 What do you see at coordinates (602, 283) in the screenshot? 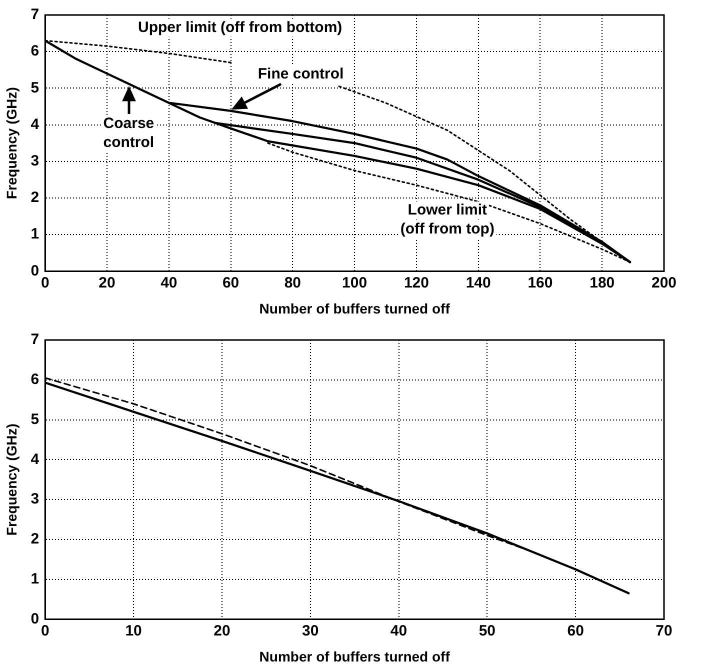
I see `x-tick-label: 180` at bounding box center [602, 283].